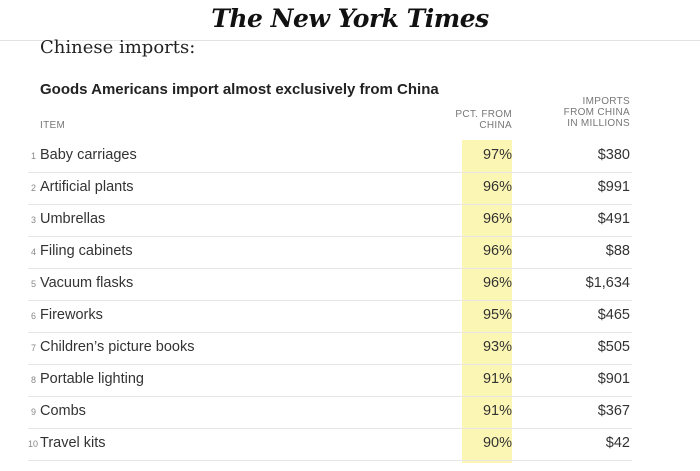 The height and width of the screenshot is (471, 700). I want to click on table-row: 8 Portable lighting 91% $901, so click(330, 380).